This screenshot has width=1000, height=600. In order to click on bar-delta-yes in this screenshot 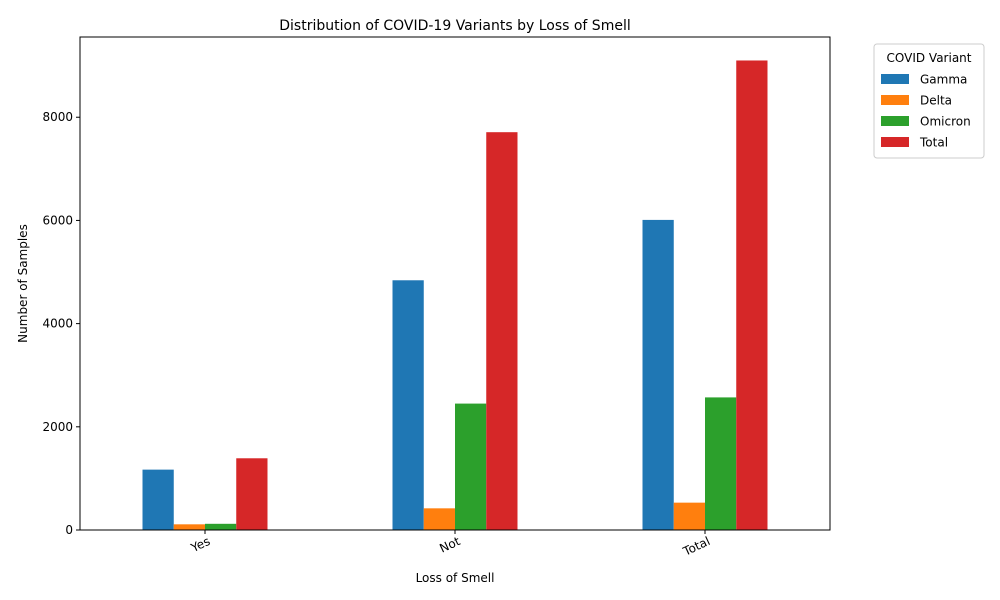, I will do `click(189, 527)`.